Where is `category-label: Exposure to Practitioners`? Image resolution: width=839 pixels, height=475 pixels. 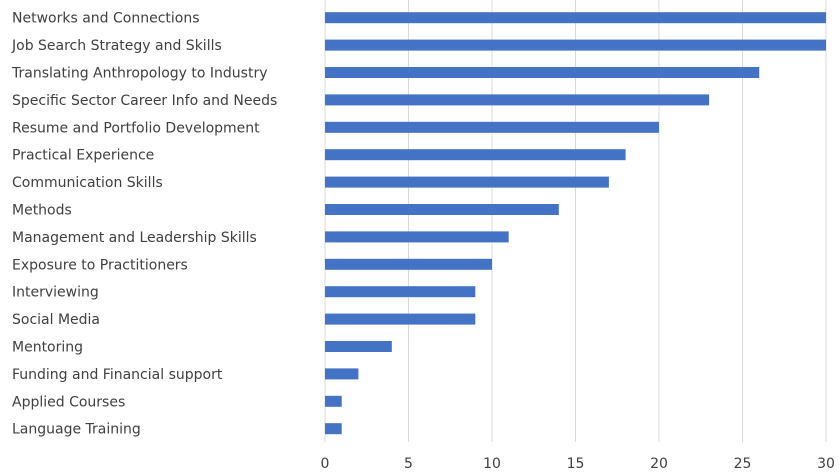
category-label: Exposure to Practitioners is located at coordinates (100, 265).